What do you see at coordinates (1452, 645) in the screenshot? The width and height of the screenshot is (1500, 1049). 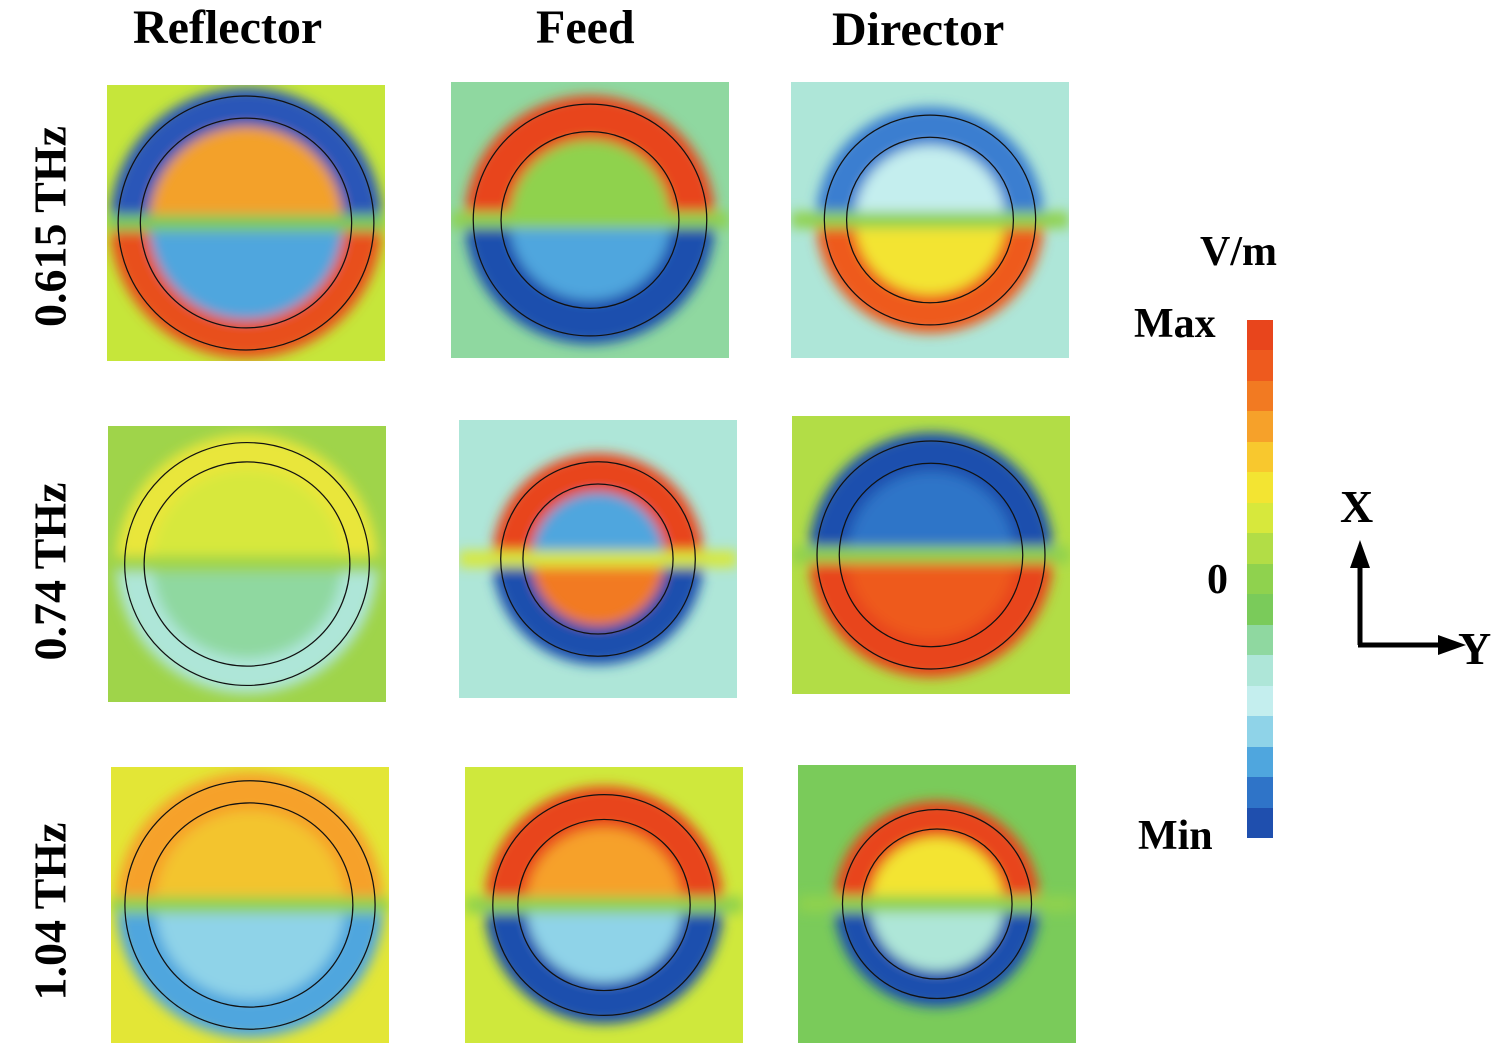 I see `y-axis-arrowhead` at bounding box center [1452, 645].